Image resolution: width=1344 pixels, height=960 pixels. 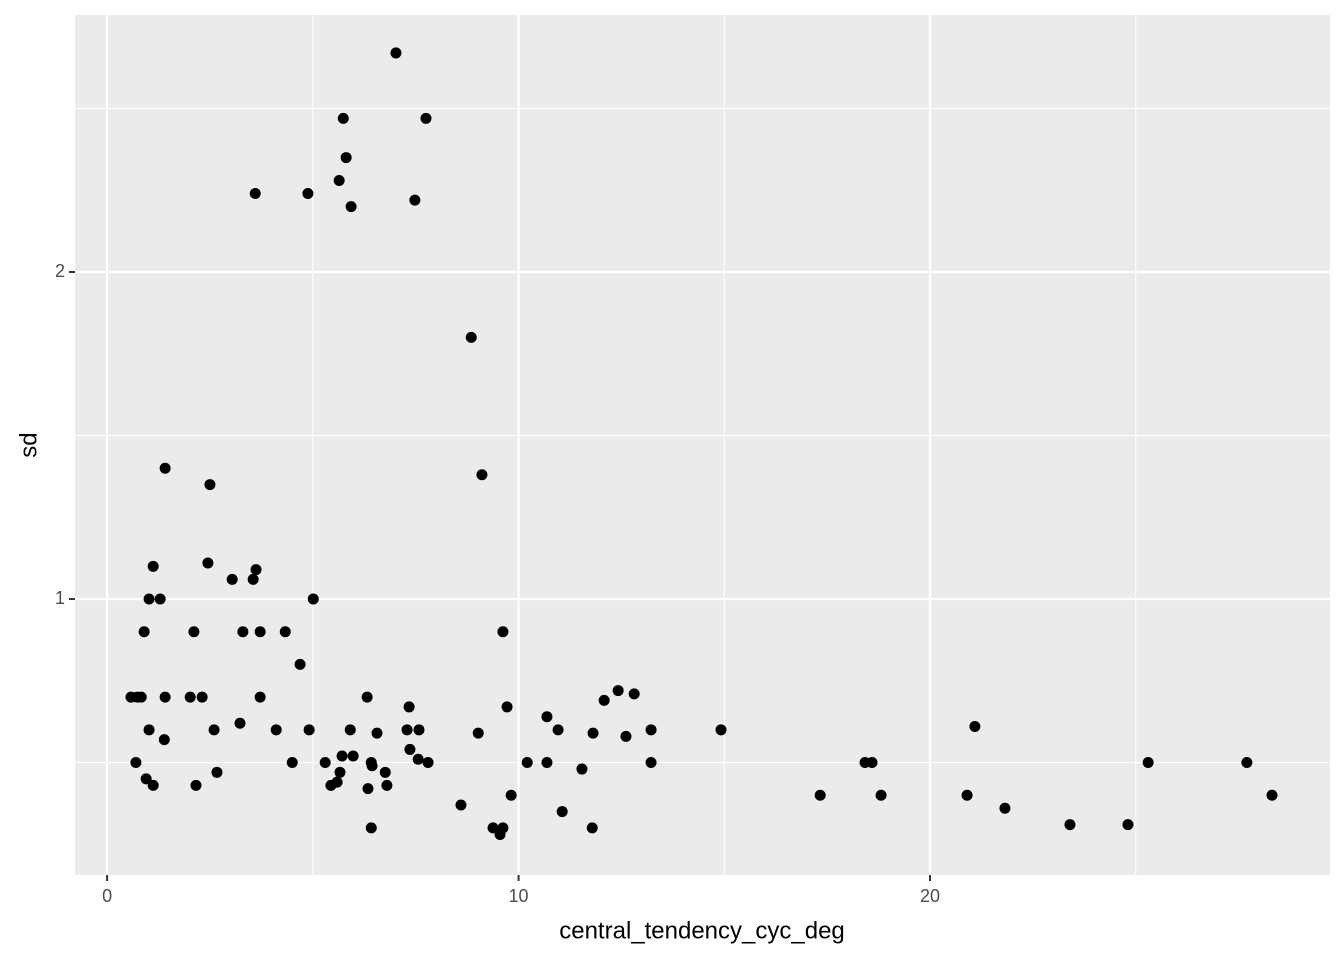 What do you see at coordinates (60, 598) in the screenshot?
I see `y-tick-label: 1` at bounding box center [60, 598].